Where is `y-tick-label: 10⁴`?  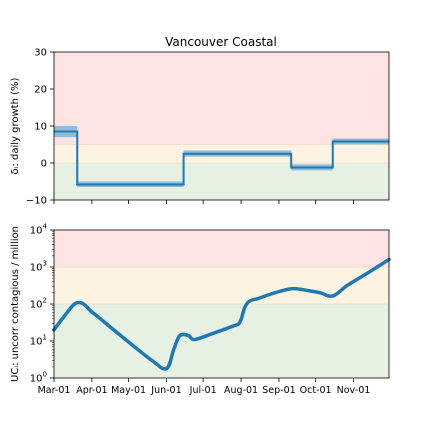 y-tick-label: 10⁴ is located at coordinates (39, 230).